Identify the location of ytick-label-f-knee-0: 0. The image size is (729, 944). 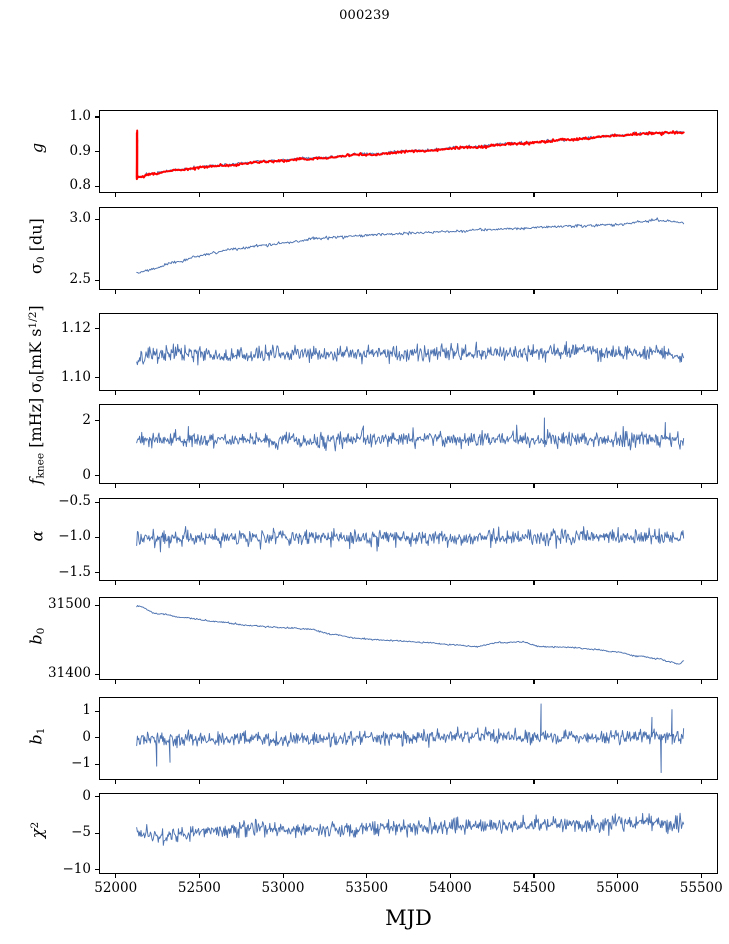
(86, 474).